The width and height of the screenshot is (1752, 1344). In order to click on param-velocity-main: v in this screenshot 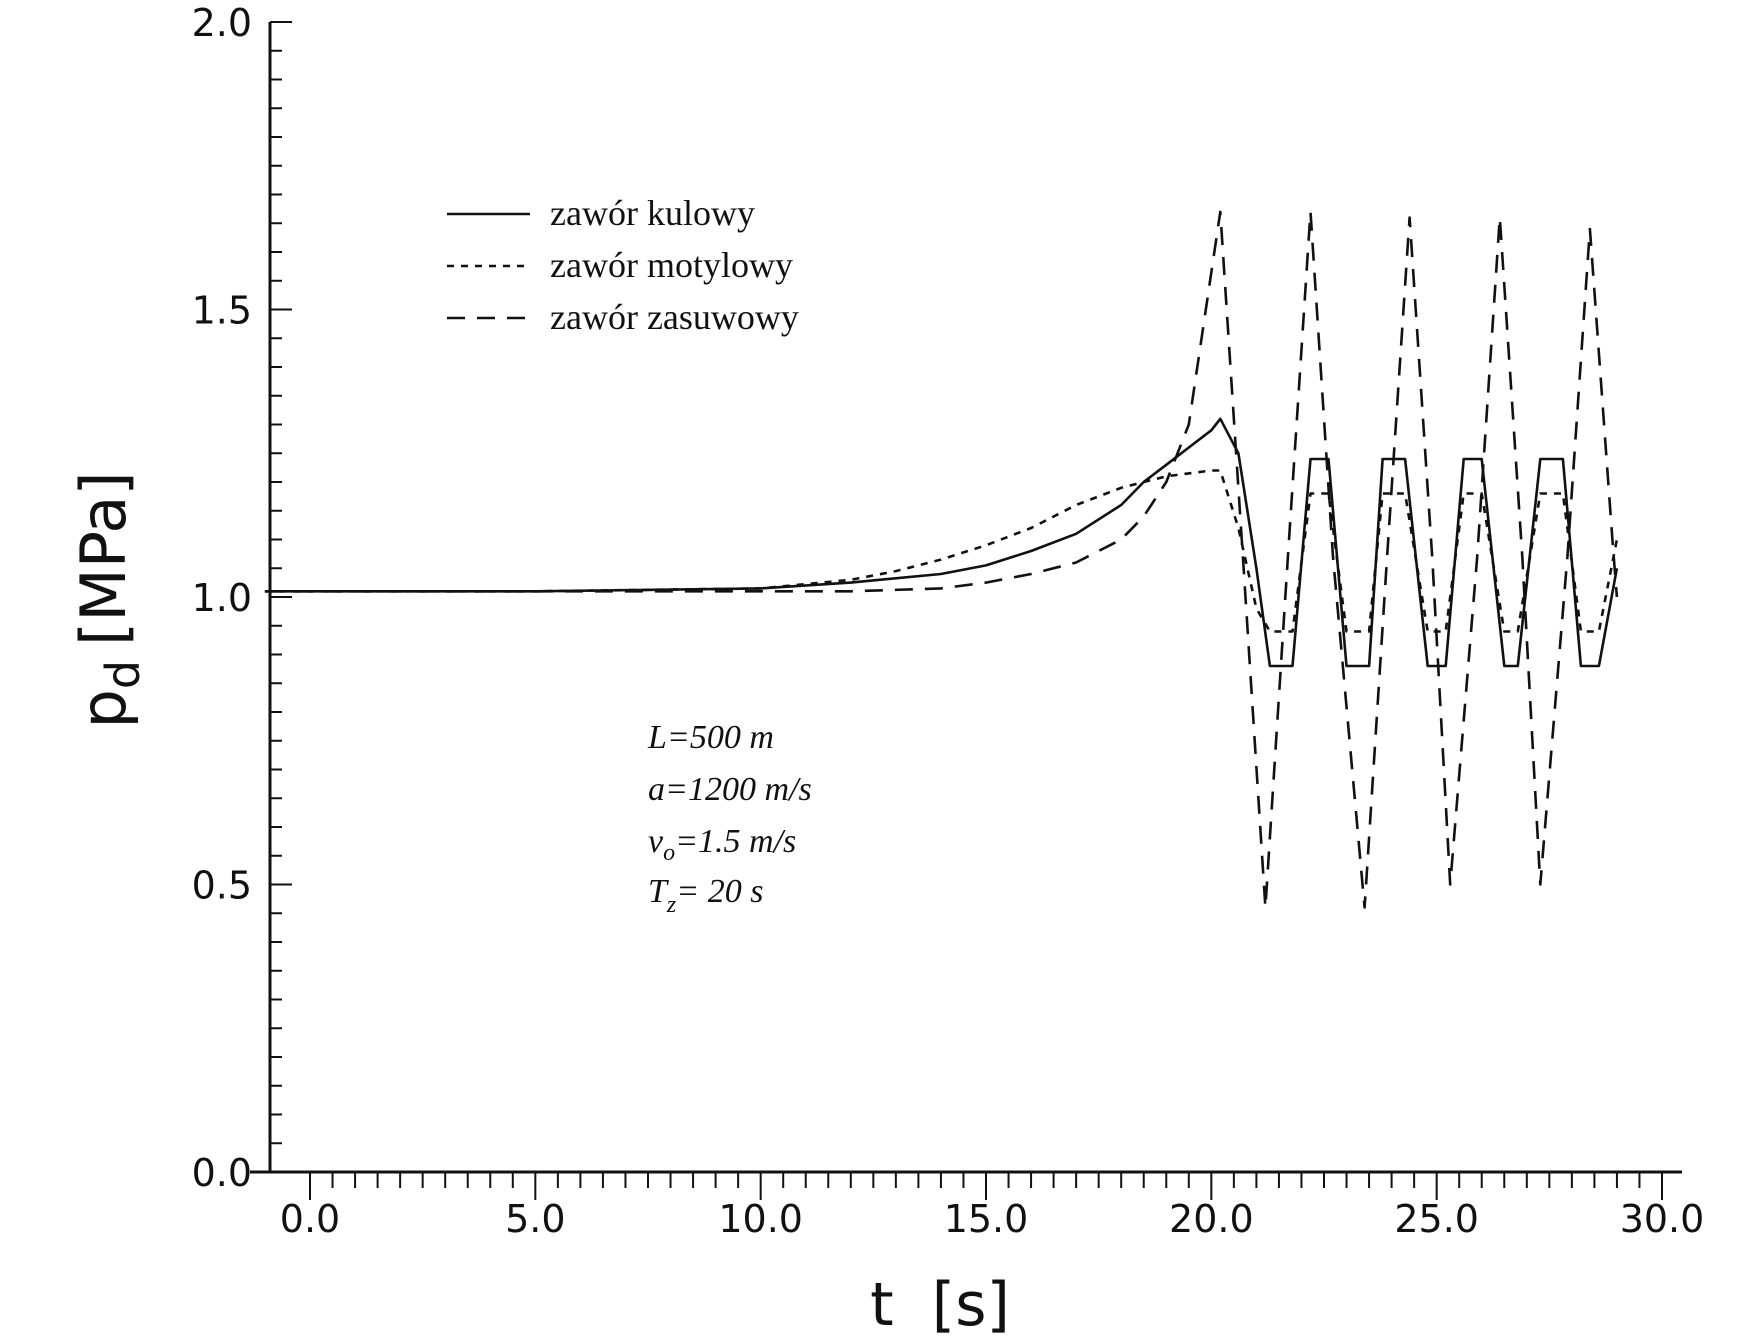, I will do `click(656, 841)`.